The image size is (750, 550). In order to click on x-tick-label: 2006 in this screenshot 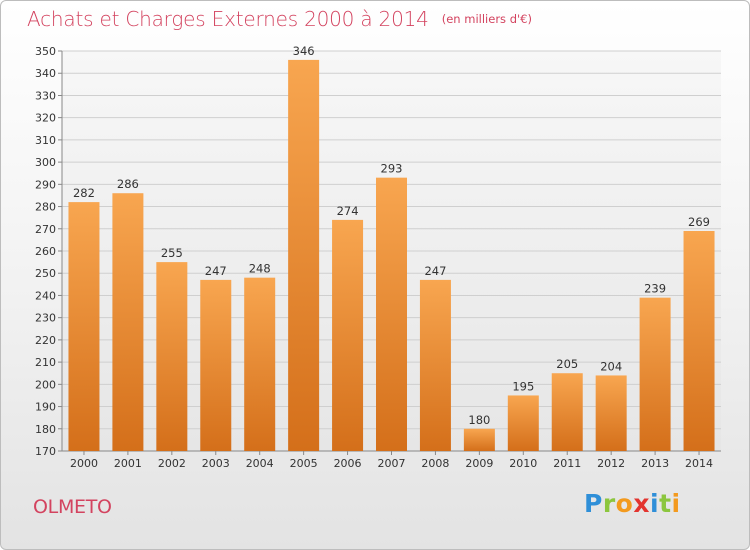, I will do `click(348, 463)`.